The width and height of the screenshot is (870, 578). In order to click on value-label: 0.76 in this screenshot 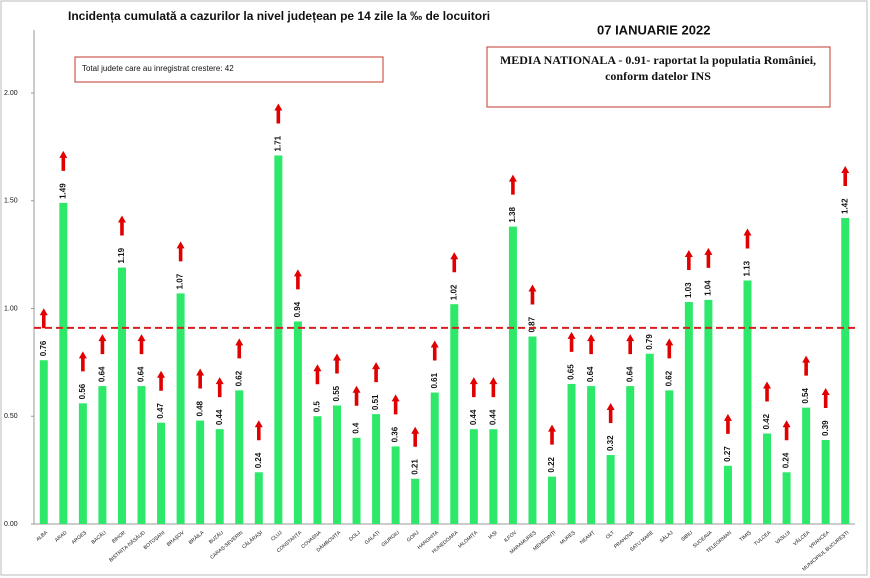, I will do `click(43, 348)`.